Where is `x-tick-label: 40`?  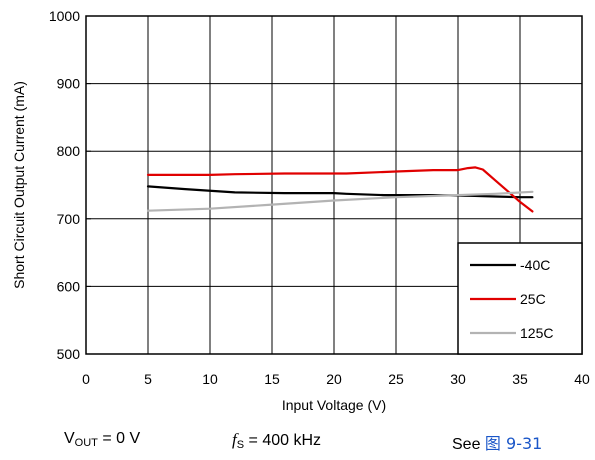
x-tick-label: 40 is located at coordinates (582, 379).